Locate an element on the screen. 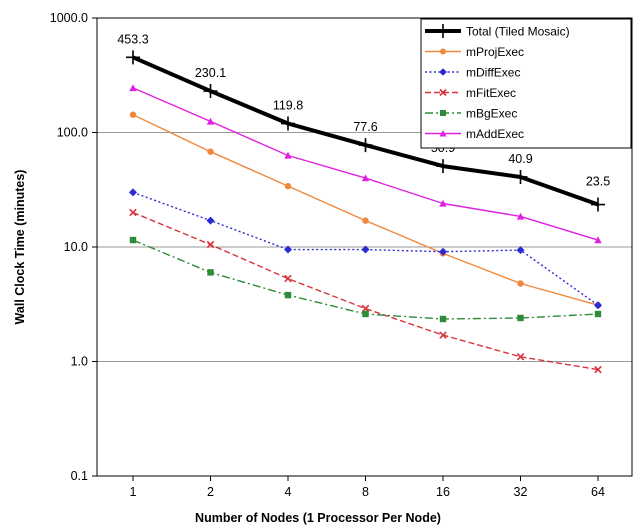  x-tick-label: 64 is located at coordinates (598, 492).